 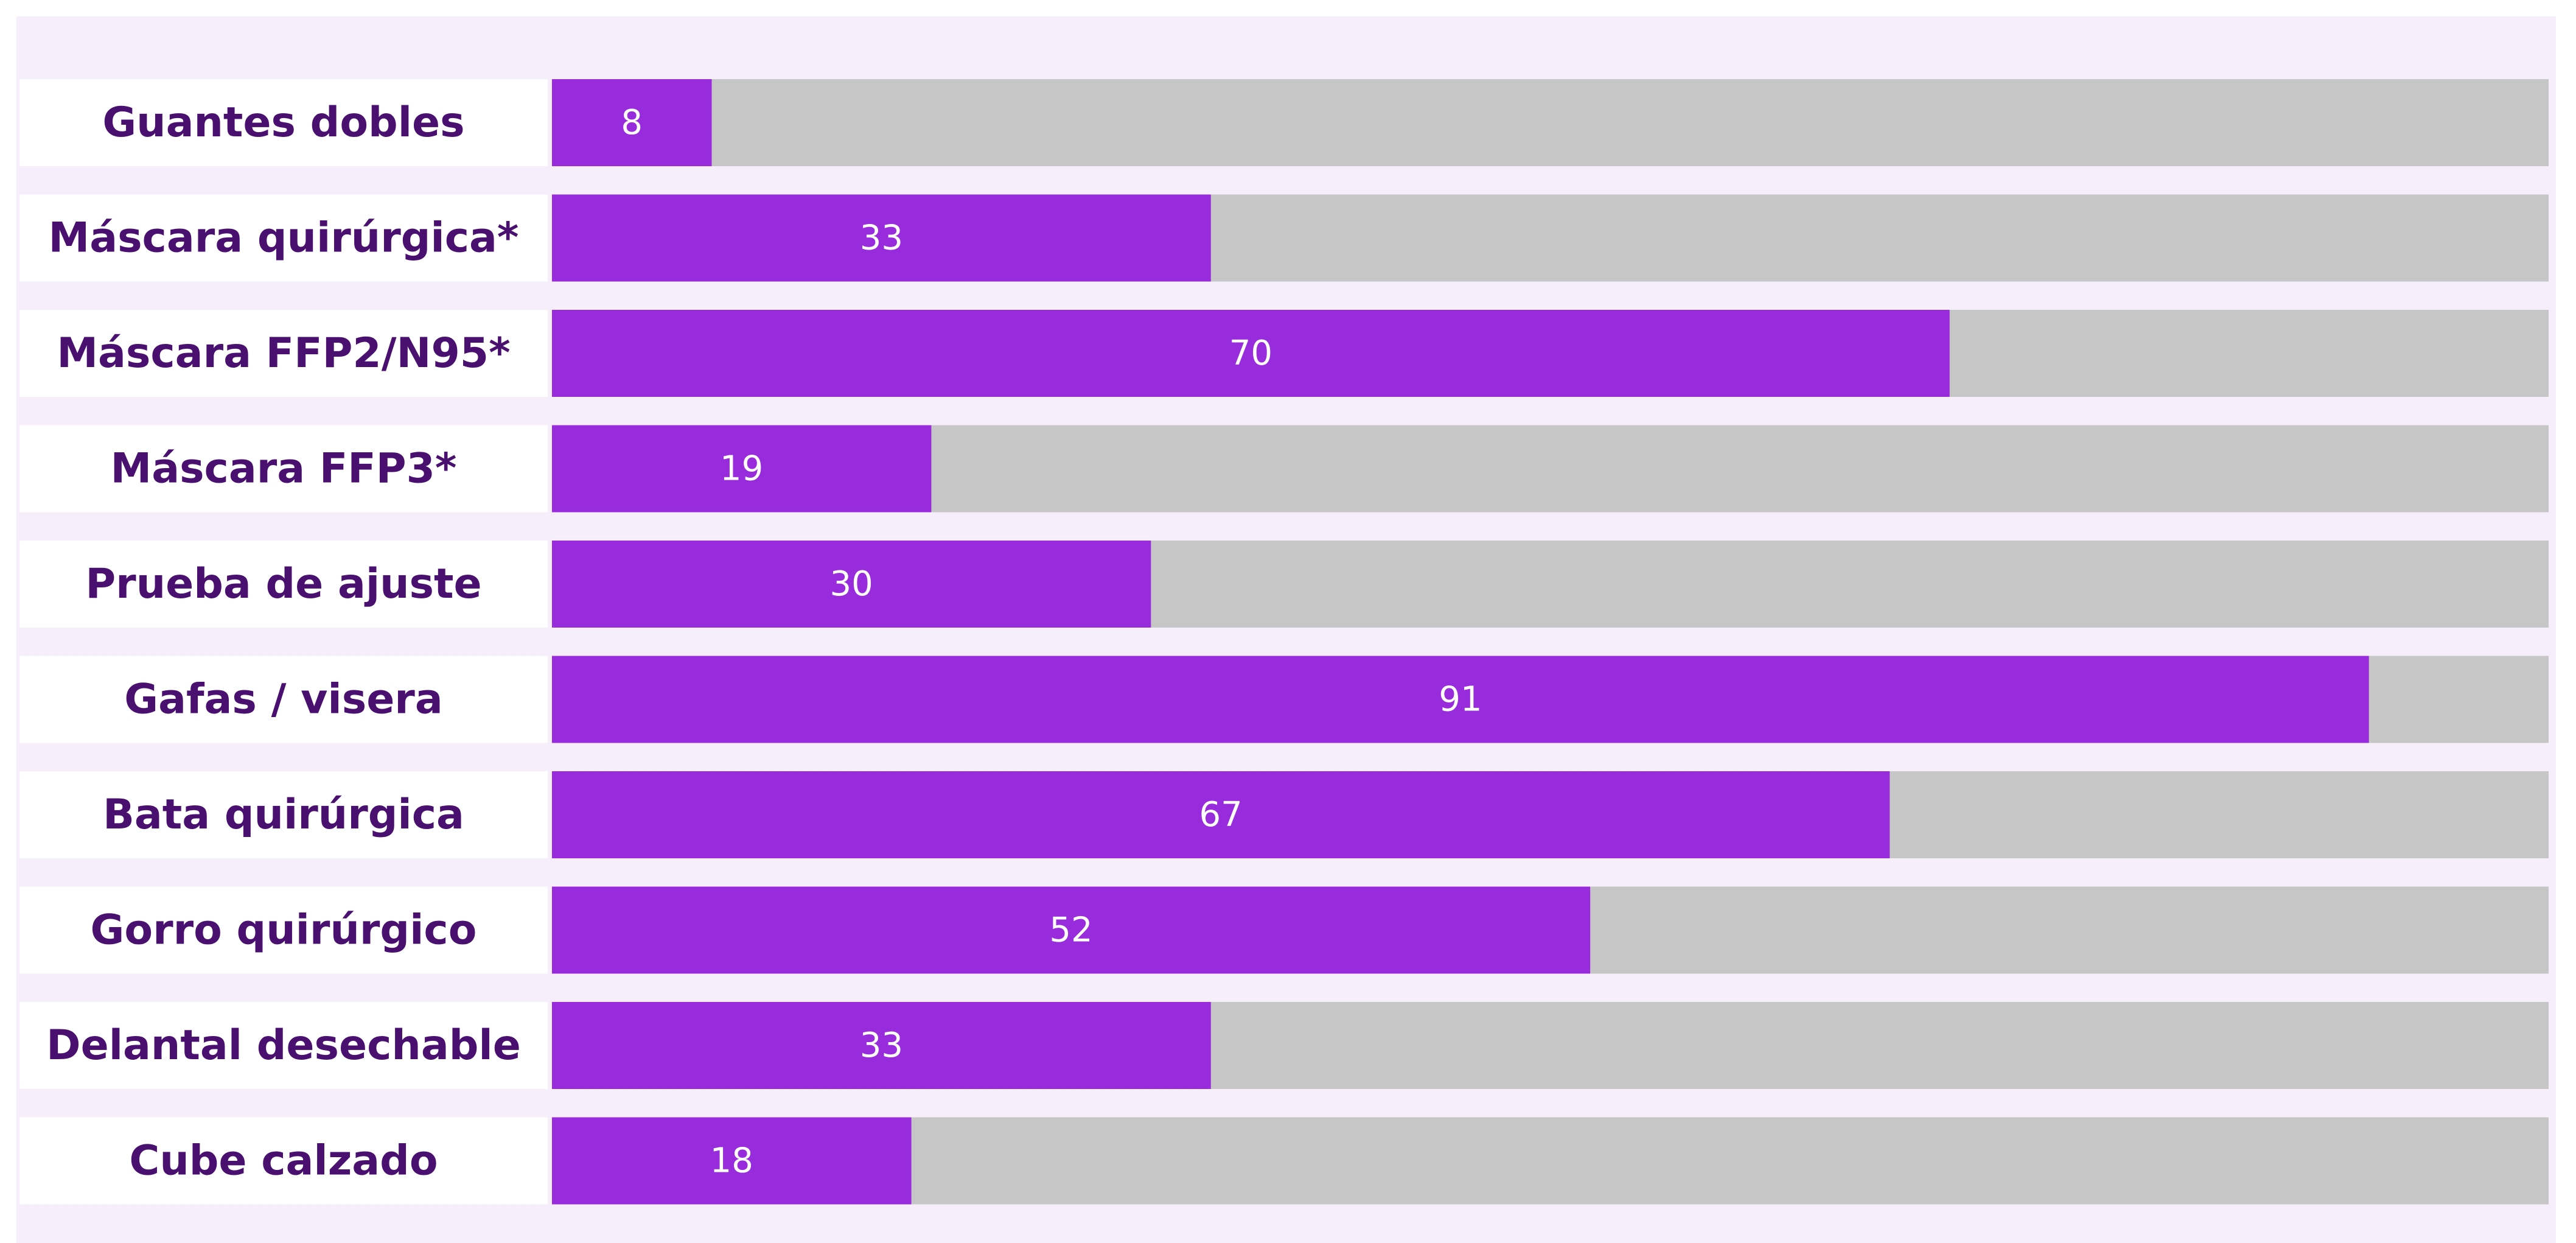 I want to click on category-label: Máscara quirúrgica*, so click(x=284, y=238).